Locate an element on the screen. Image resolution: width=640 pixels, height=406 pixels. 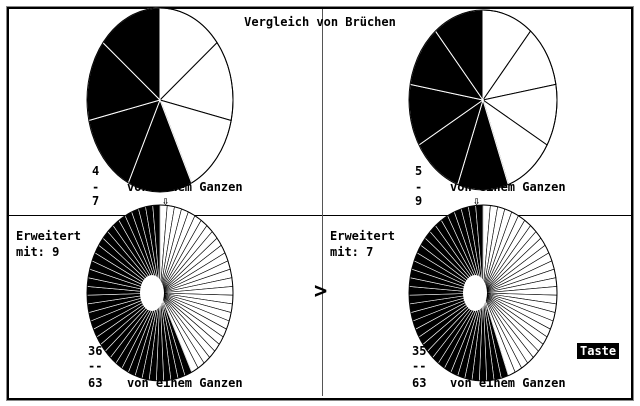
denominator: 7 is located at coordinates (96, 201).